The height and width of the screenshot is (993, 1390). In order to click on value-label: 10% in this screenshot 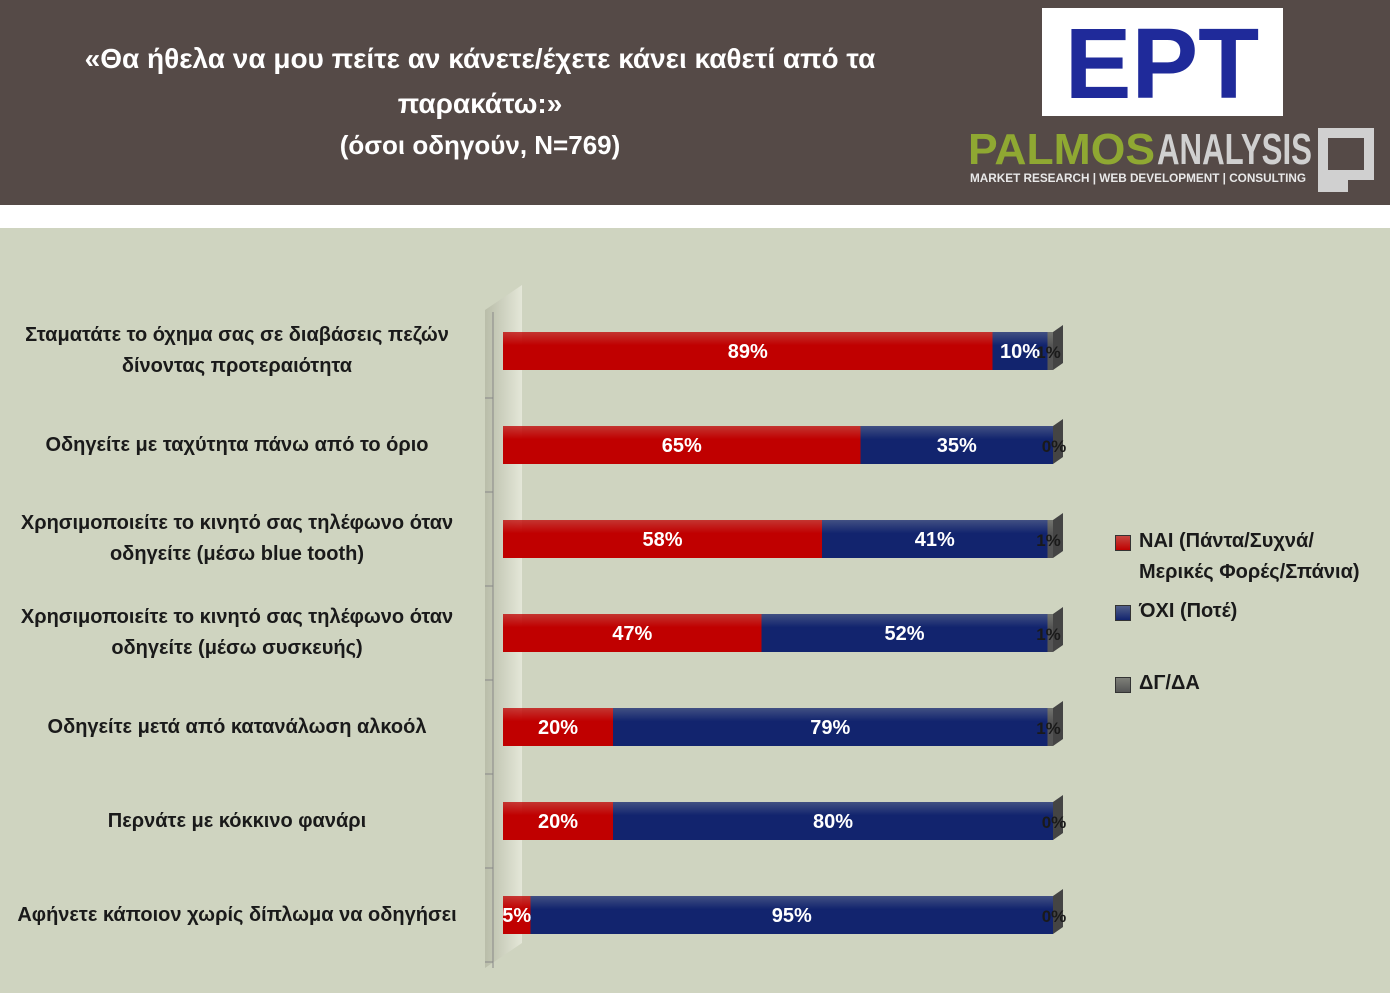, I will do `click(1020, 352)`.